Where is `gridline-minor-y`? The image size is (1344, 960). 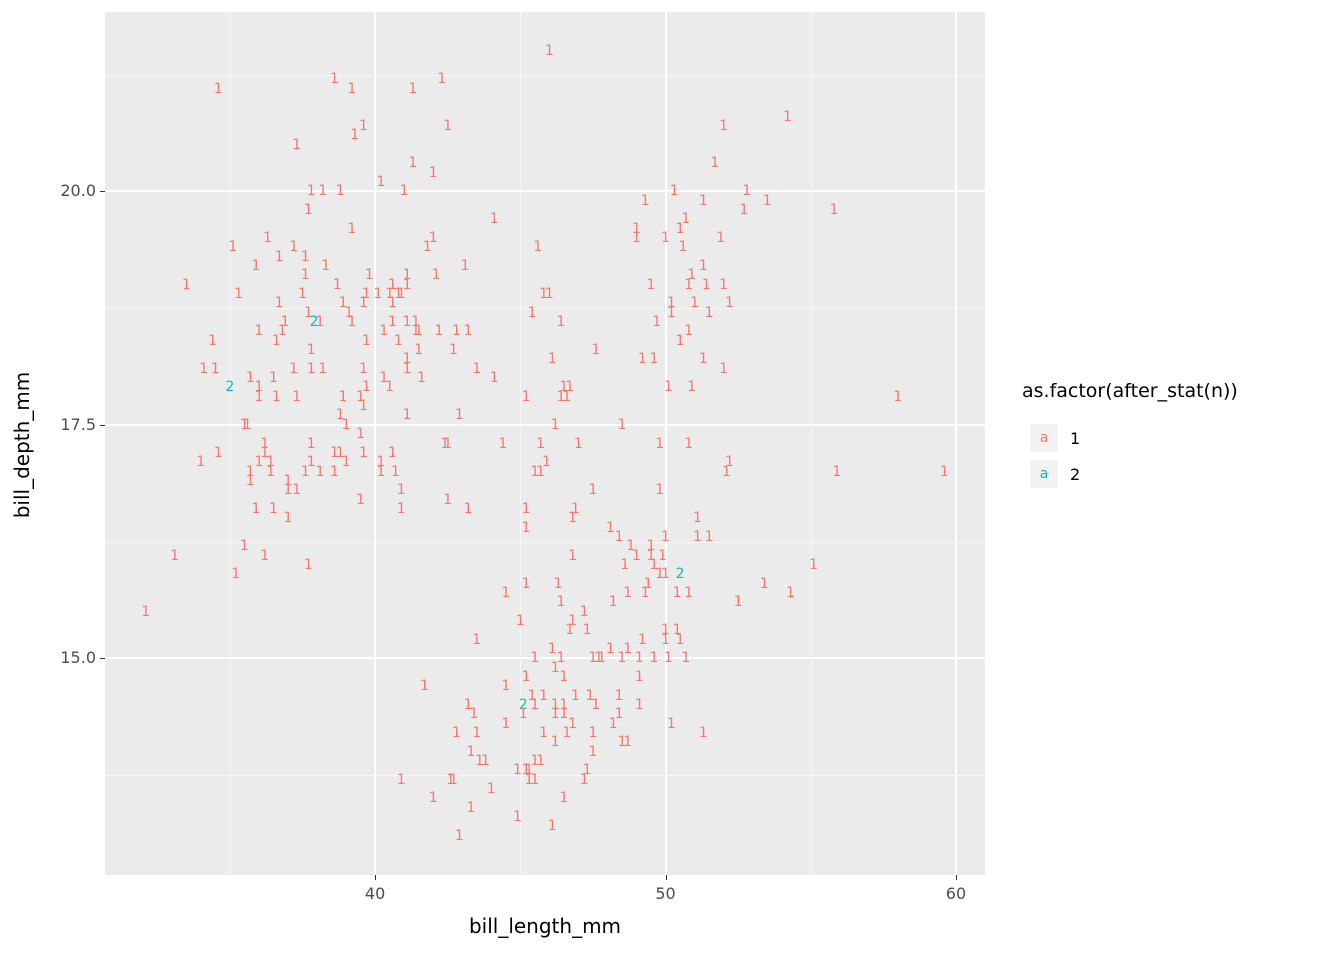 gridline-minor-y is located at coordinates (545, 542).